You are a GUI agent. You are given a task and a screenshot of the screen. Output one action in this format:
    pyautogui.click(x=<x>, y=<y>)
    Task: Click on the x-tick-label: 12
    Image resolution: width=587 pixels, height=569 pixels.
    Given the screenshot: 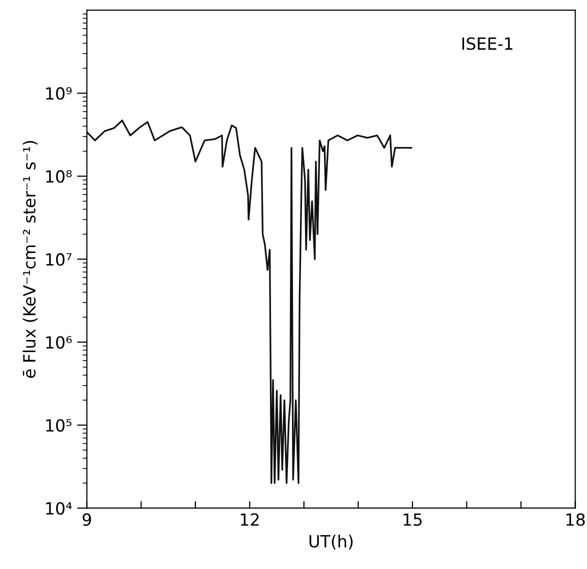 What is the action you would take?
    pyautogui.click(x=249, y=519)
    